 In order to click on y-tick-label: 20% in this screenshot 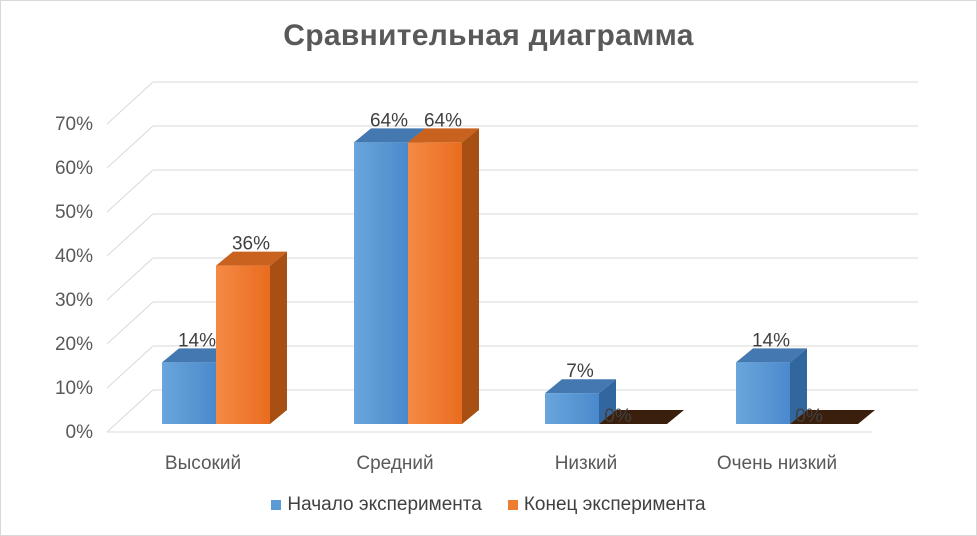, I will do `click(74, 344)`.